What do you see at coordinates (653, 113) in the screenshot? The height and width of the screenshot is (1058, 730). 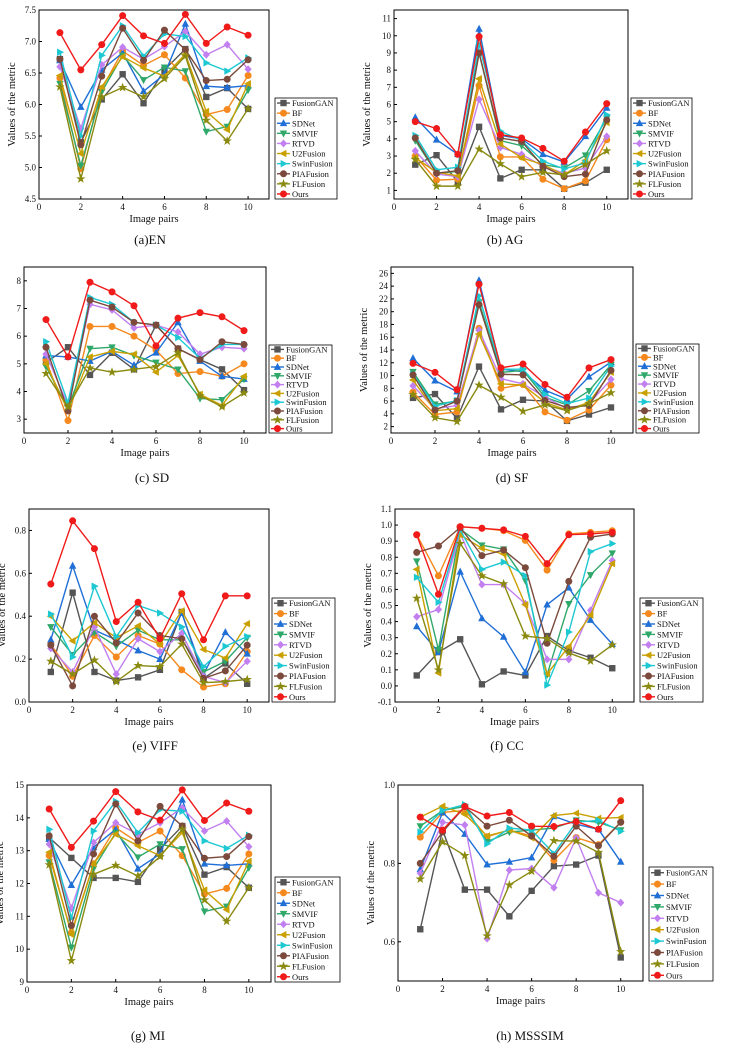 I see `legend-label: BF` at bounding box center [653, 113].